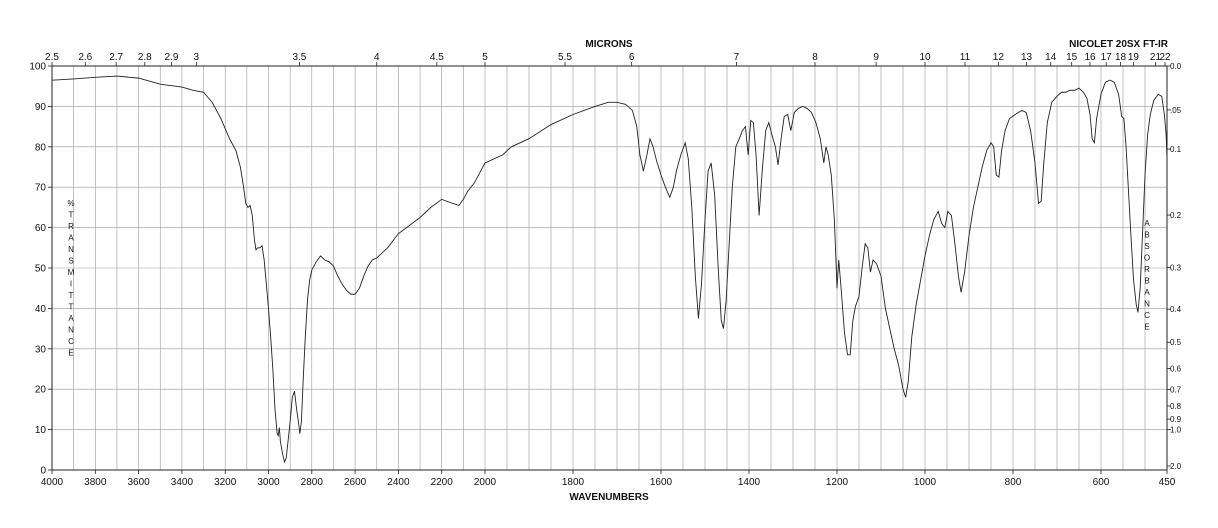 The image size is (1218, 528). I want to click on top-tick-label: 6, so click(632, 57).